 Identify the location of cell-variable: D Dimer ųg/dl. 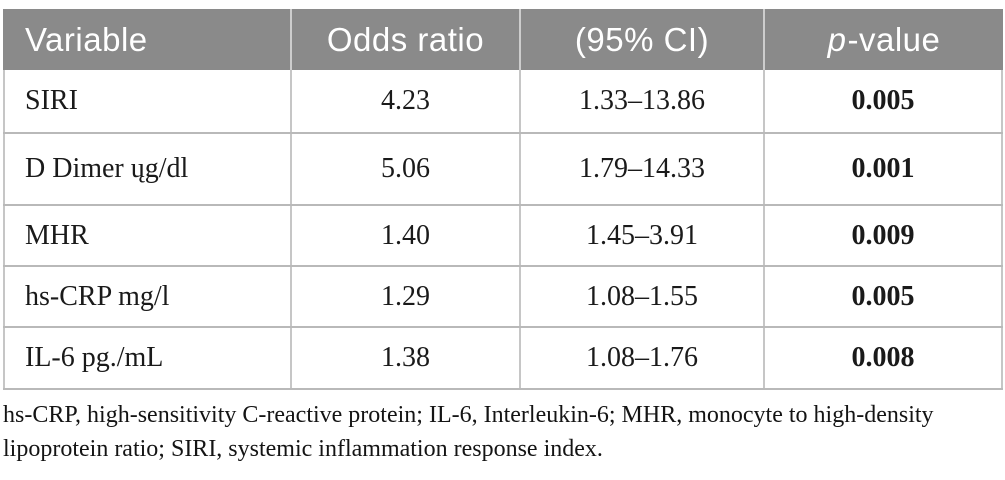
(146, 169).